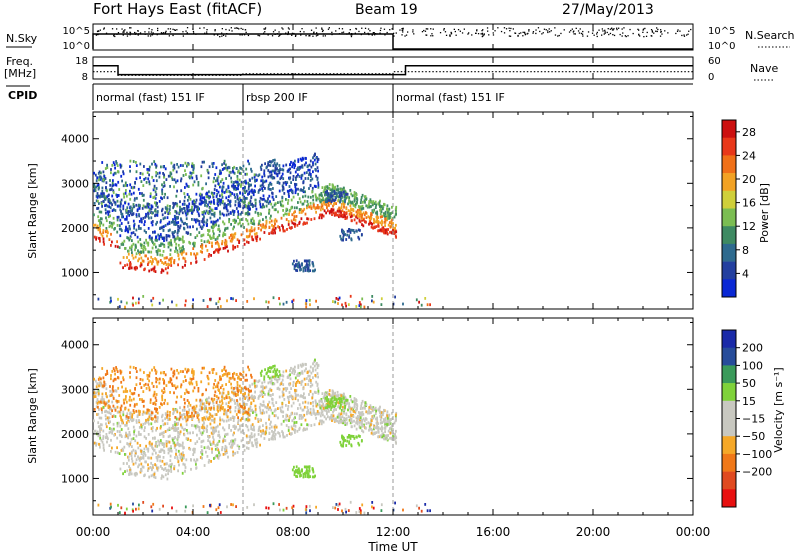 This screenshot has height=554, width=800. Describe the element at coordinates (729, 129) in the screenshot. I see `colorbar-cell` at that location.